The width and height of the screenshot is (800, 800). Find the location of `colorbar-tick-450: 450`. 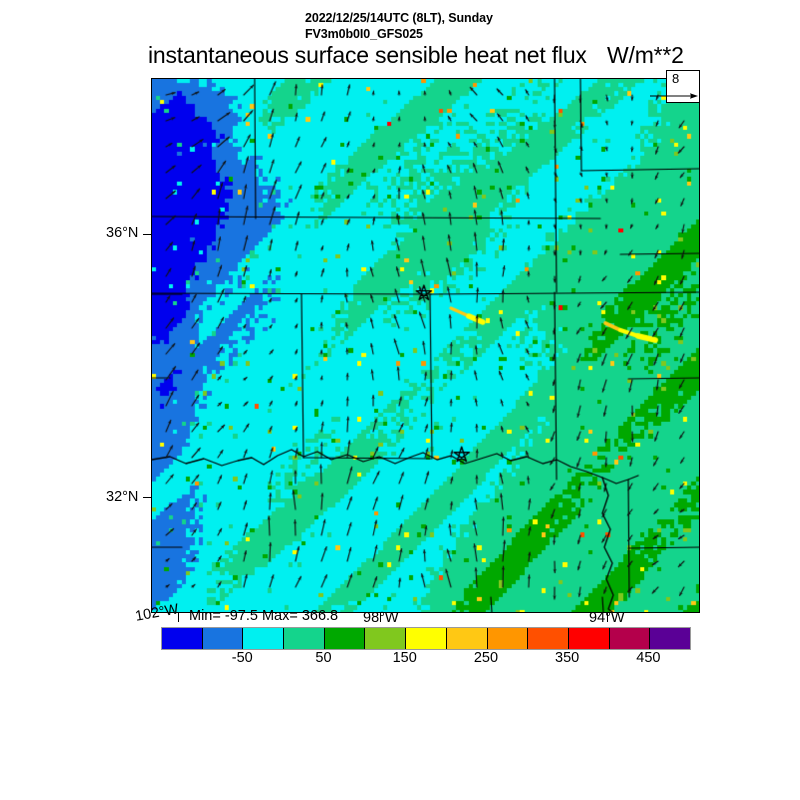

colorbar-tick-450: 450 is located at coordinates (648, 658).